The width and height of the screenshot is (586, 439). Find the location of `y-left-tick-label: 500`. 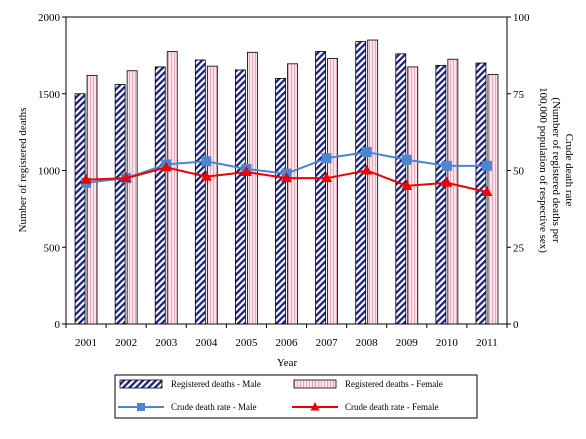

y-left-tick-label: 500 is located at coordinates (52, 248).